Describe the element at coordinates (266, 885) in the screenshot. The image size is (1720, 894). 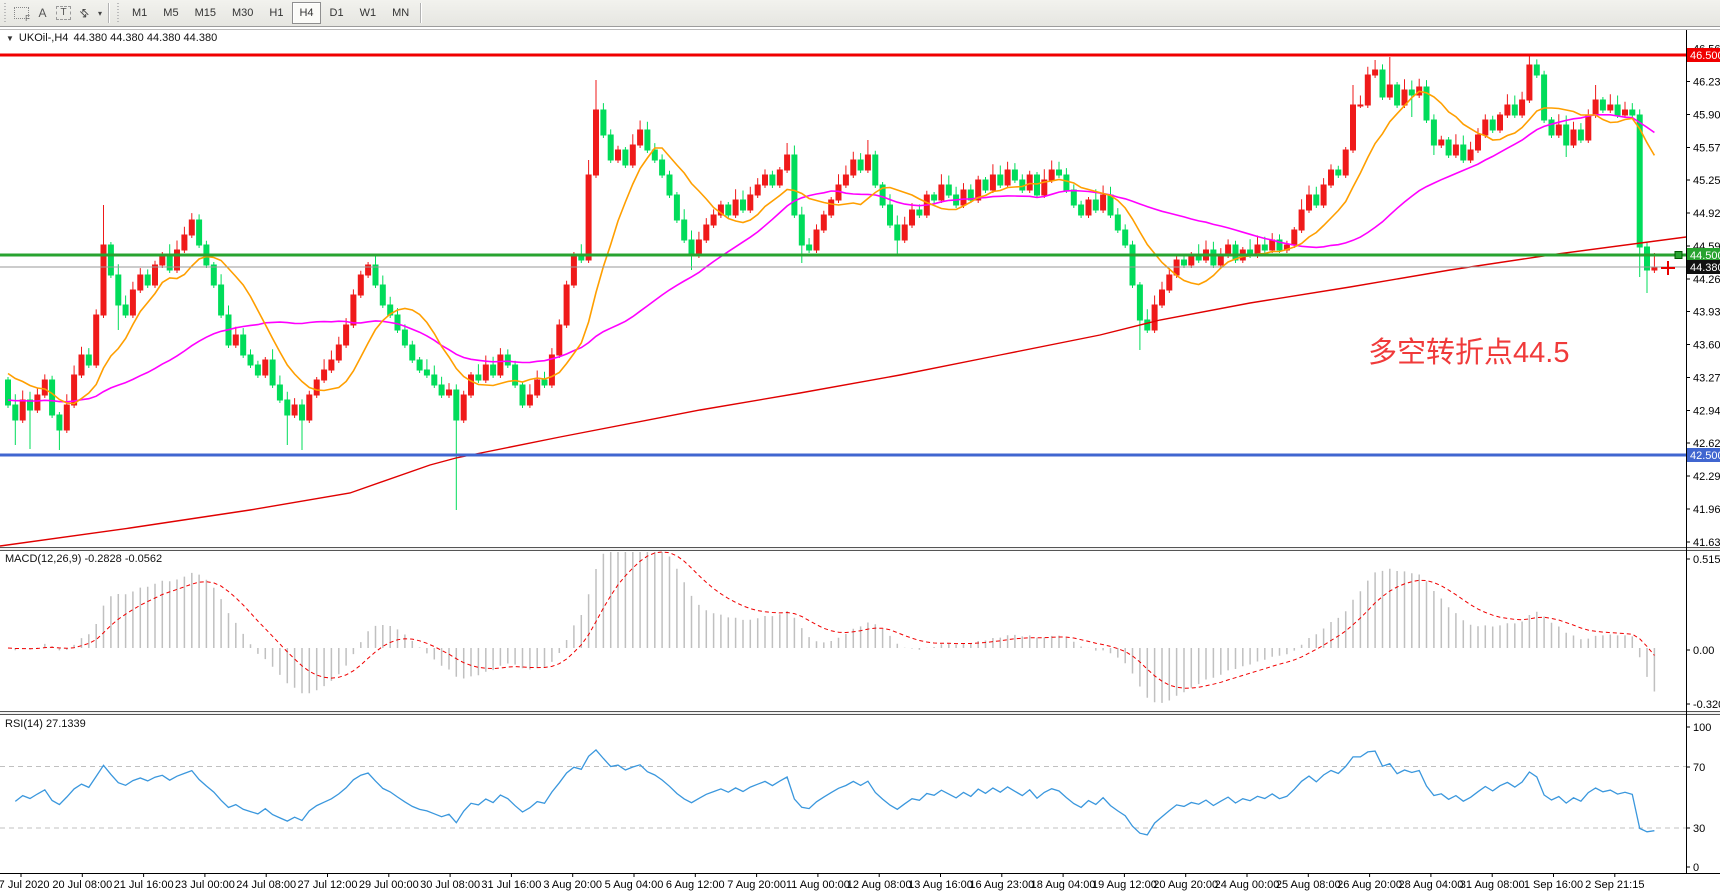
I see `time-axis-label: 24 Jul 08:00` at that location.